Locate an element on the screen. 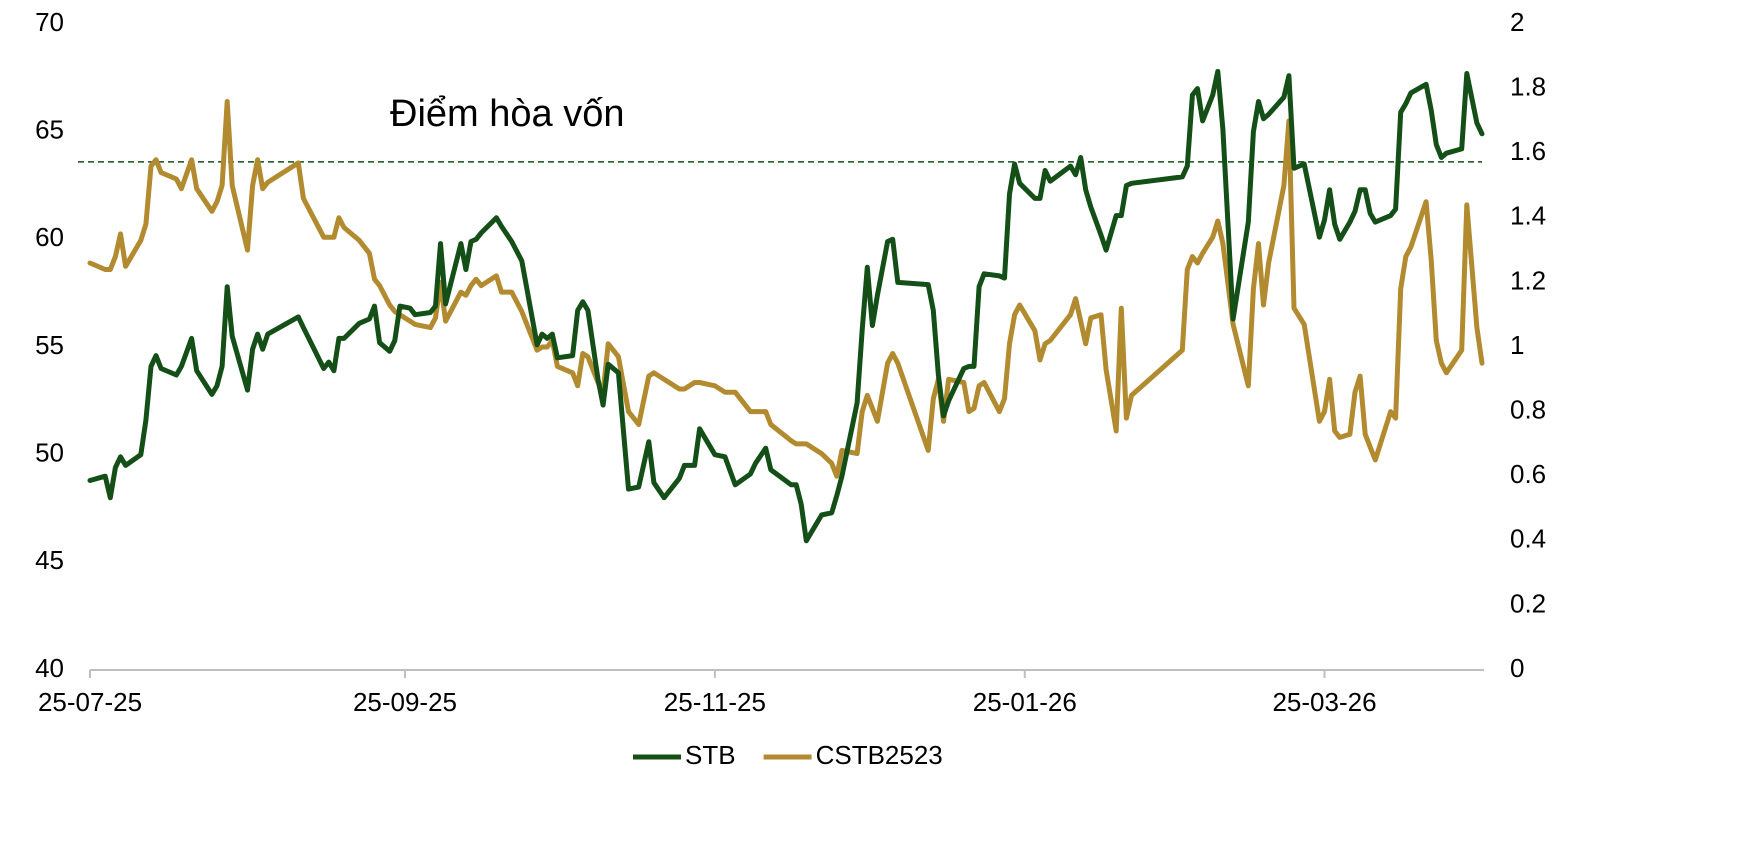  y2-tick-label: 1.4 is located at coordinates (1528, 216).